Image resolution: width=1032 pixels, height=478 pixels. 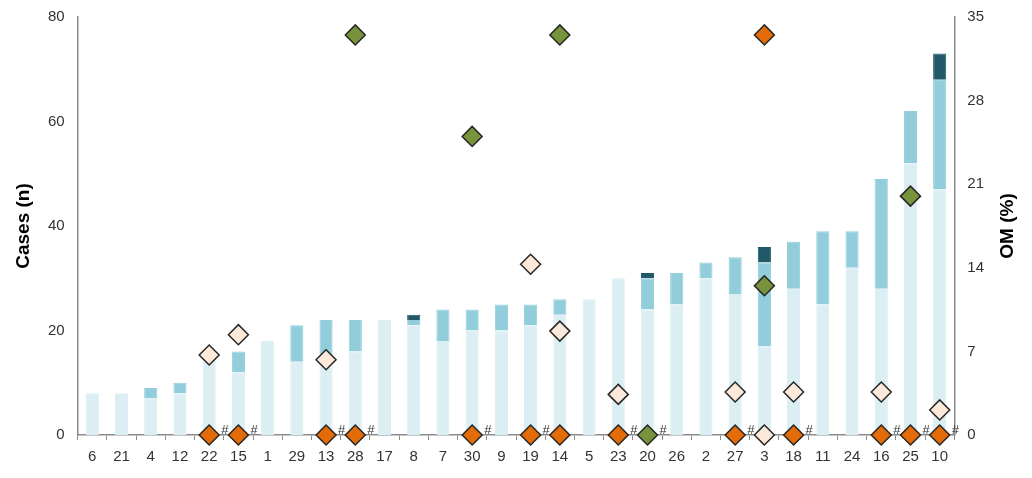 I want to click on y2-tick-label: 21, so click(x=975, y=183).